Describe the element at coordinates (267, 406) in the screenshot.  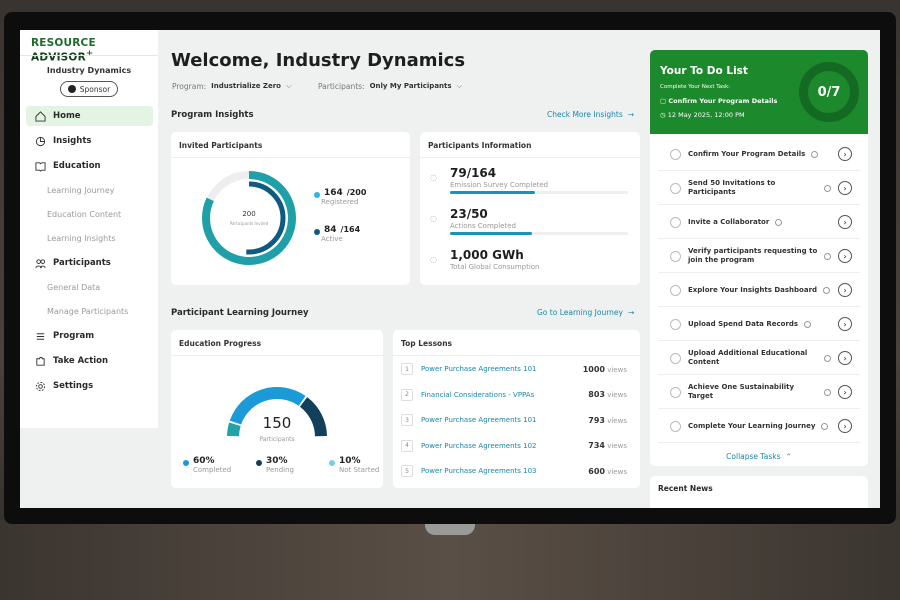
I see `gauge-segment-completed` at that location.